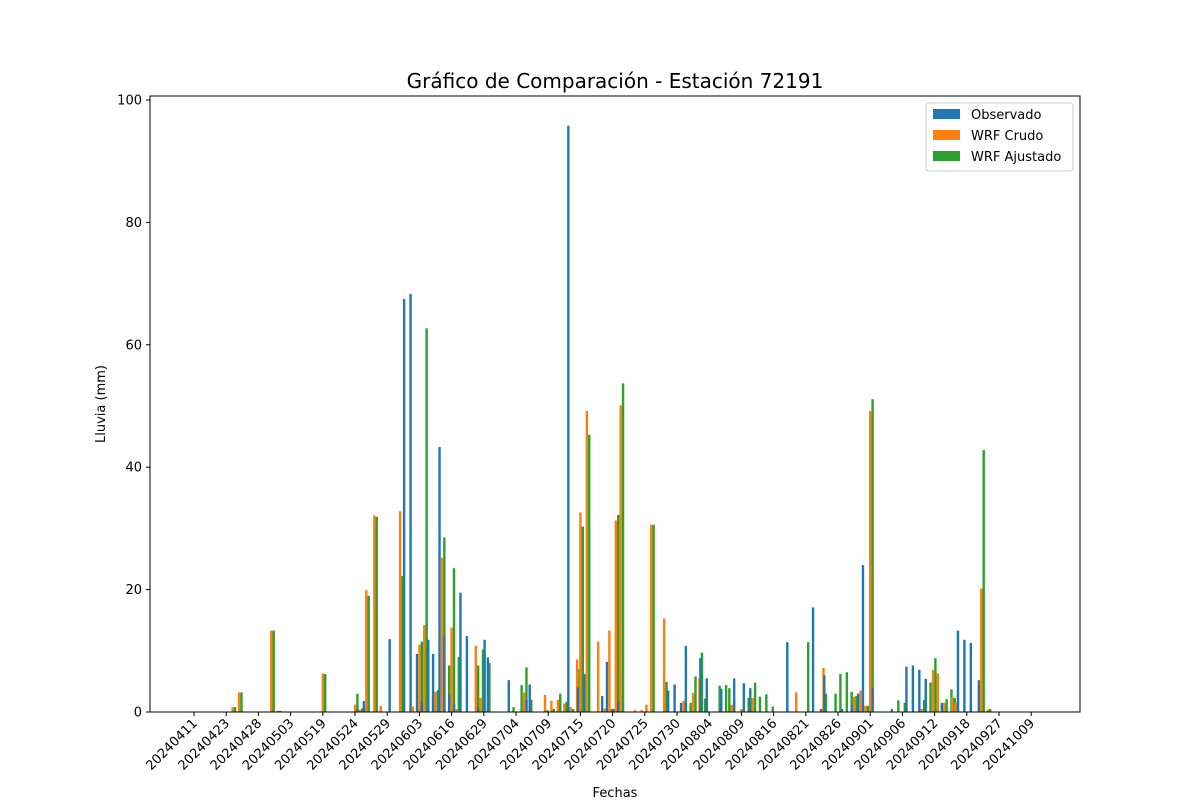 The image size is (1200, 800). I want to click on x-axis-label: Fechas, so click(615, 793).